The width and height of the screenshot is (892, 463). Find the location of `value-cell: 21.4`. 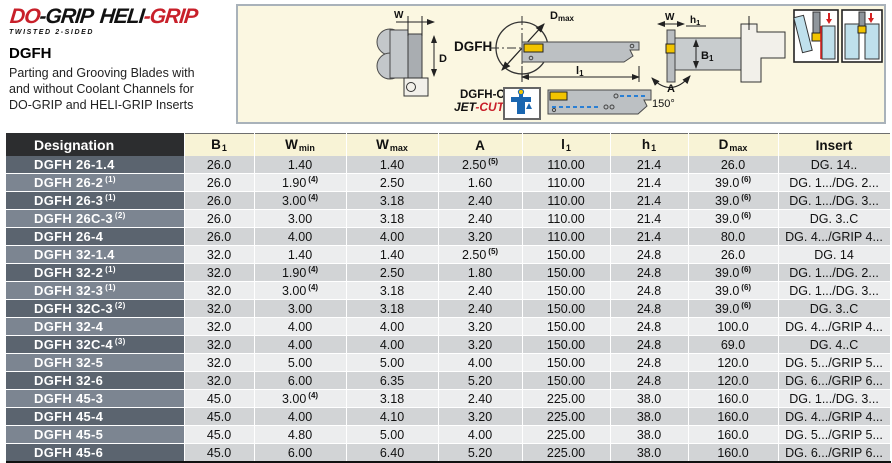

value-cell: 21.4 is located at coordinates (649, 200).